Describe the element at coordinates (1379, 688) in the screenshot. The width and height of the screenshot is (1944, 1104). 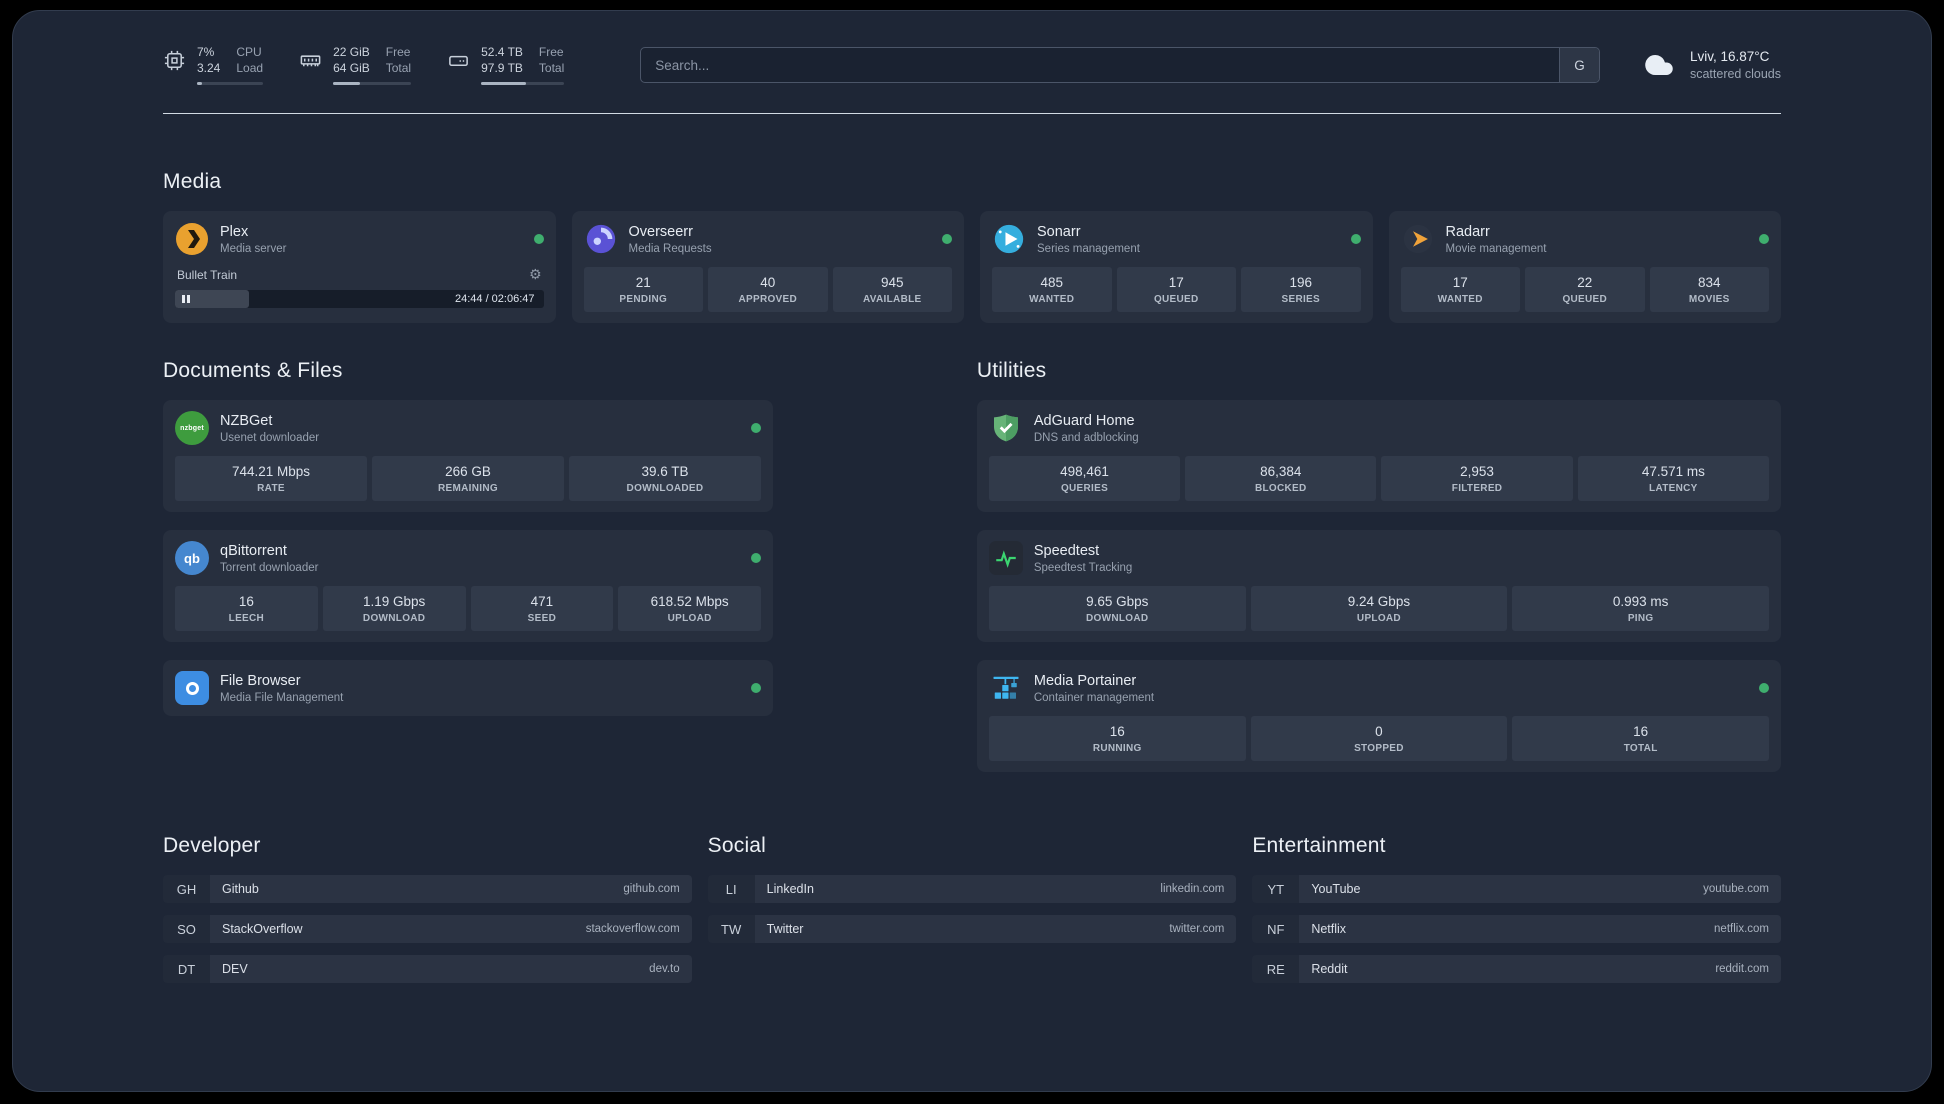
I see `app-link-portainer: Media Portainer Container management` at that location.